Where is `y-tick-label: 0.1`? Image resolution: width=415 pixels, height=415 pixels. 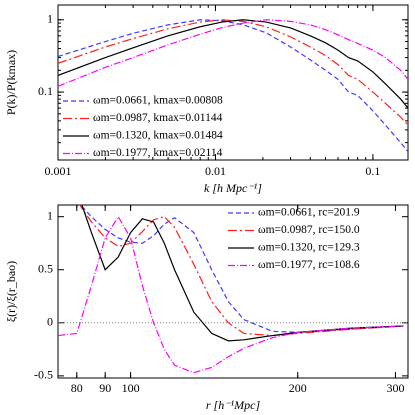
y-tick-label: 0.1 is located at coordinates (45, 91).